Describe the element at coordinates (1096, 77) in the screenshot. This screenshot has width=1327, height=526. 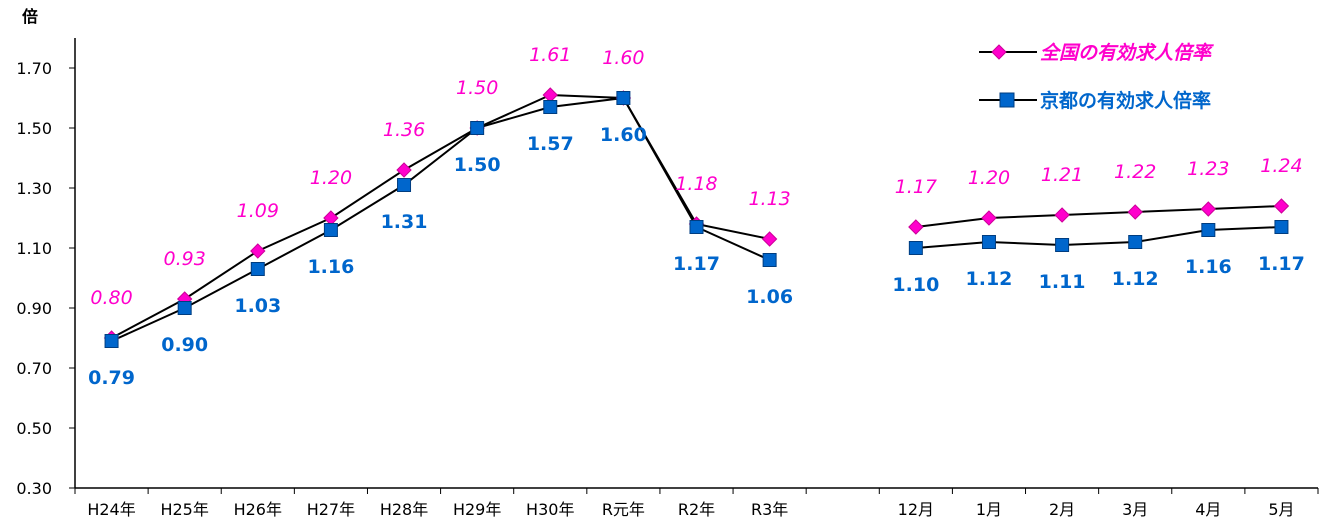
I see `legend: 全国の有効求人倍率 京都の有効求人倍率` at that location.